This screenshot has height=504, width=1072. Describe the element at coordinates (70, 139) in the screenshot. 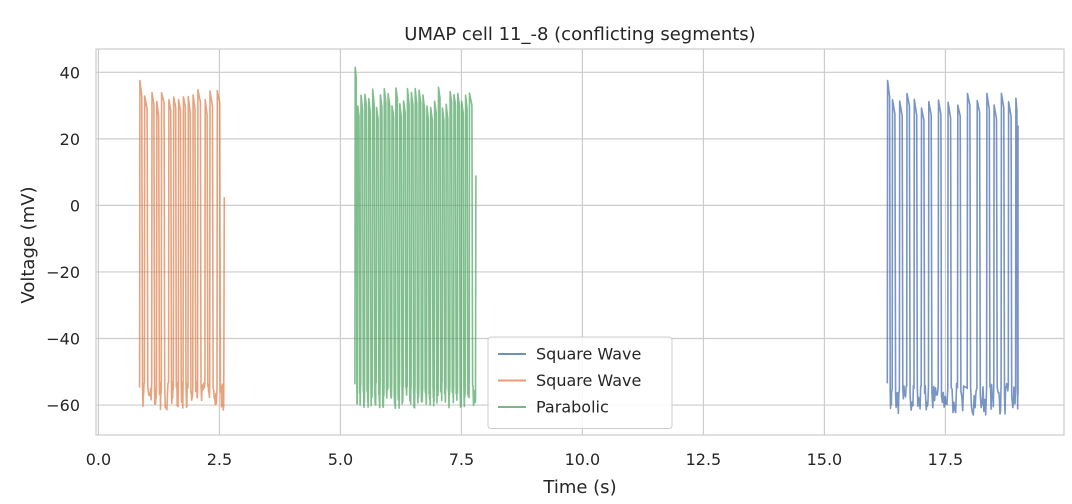

I see `y-tick-label: 20` at that location.